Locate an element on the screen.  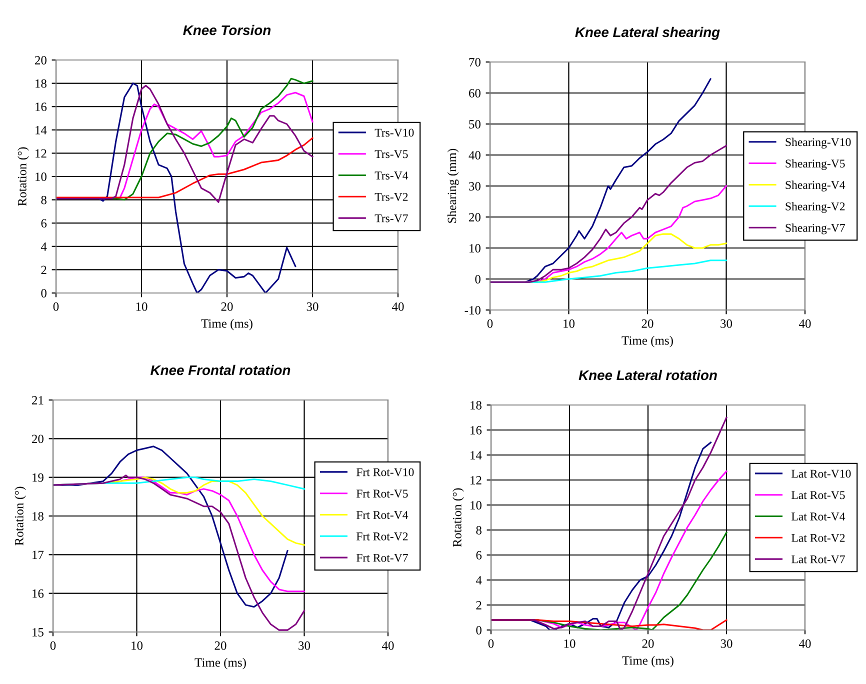
legend-label: Frt Rot-V5 is located at coordinates (382, 494).